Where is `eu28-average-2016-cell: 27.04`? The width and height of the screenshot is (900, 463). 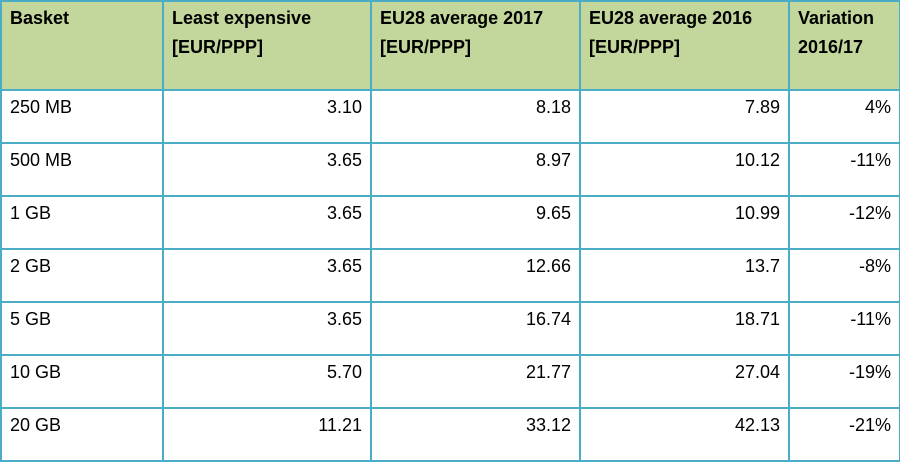 eu28-average-2016-cell: 27.04 is located at coordinates (684, 381).